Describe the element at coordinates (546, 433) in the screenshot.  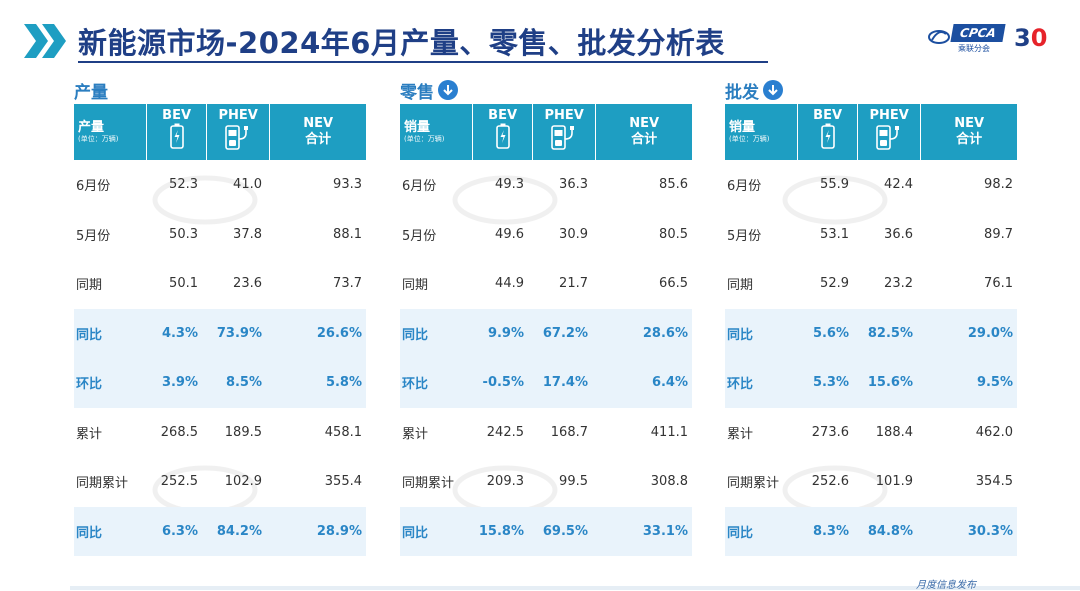
I see `table-row: 累计 242.5 168.7 411.1` at that location.